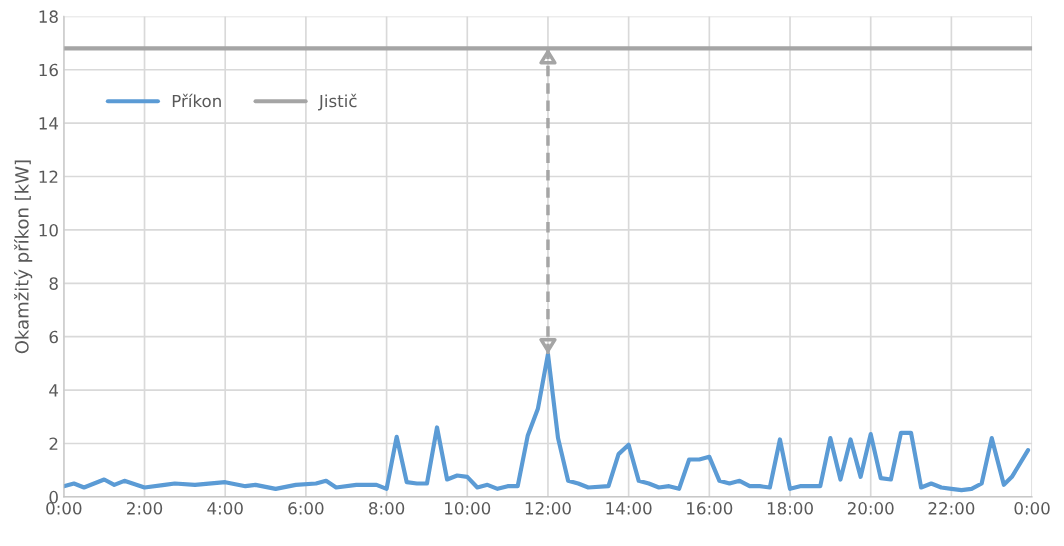 This screenshot has width=1064, height=546. What do you see at coordinates (23, 257) in the screenshot?
I see `y-axis-title: Okamžitý příkon [kW]` at bounding box center [23, 257].